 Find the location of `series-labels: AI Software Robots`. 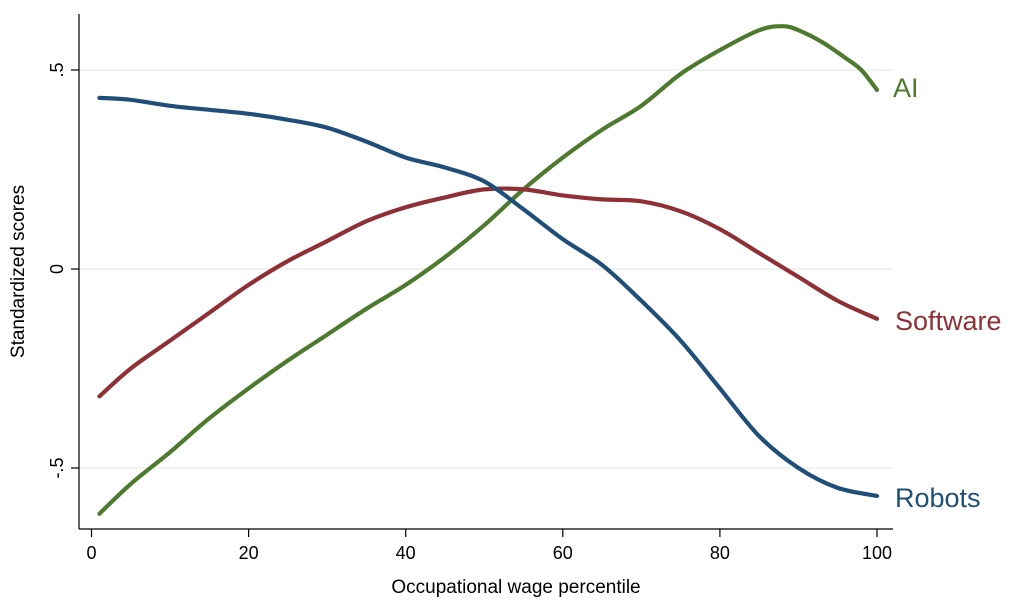

series-labels: AI Software Robots is located at coordinates (947, 293).